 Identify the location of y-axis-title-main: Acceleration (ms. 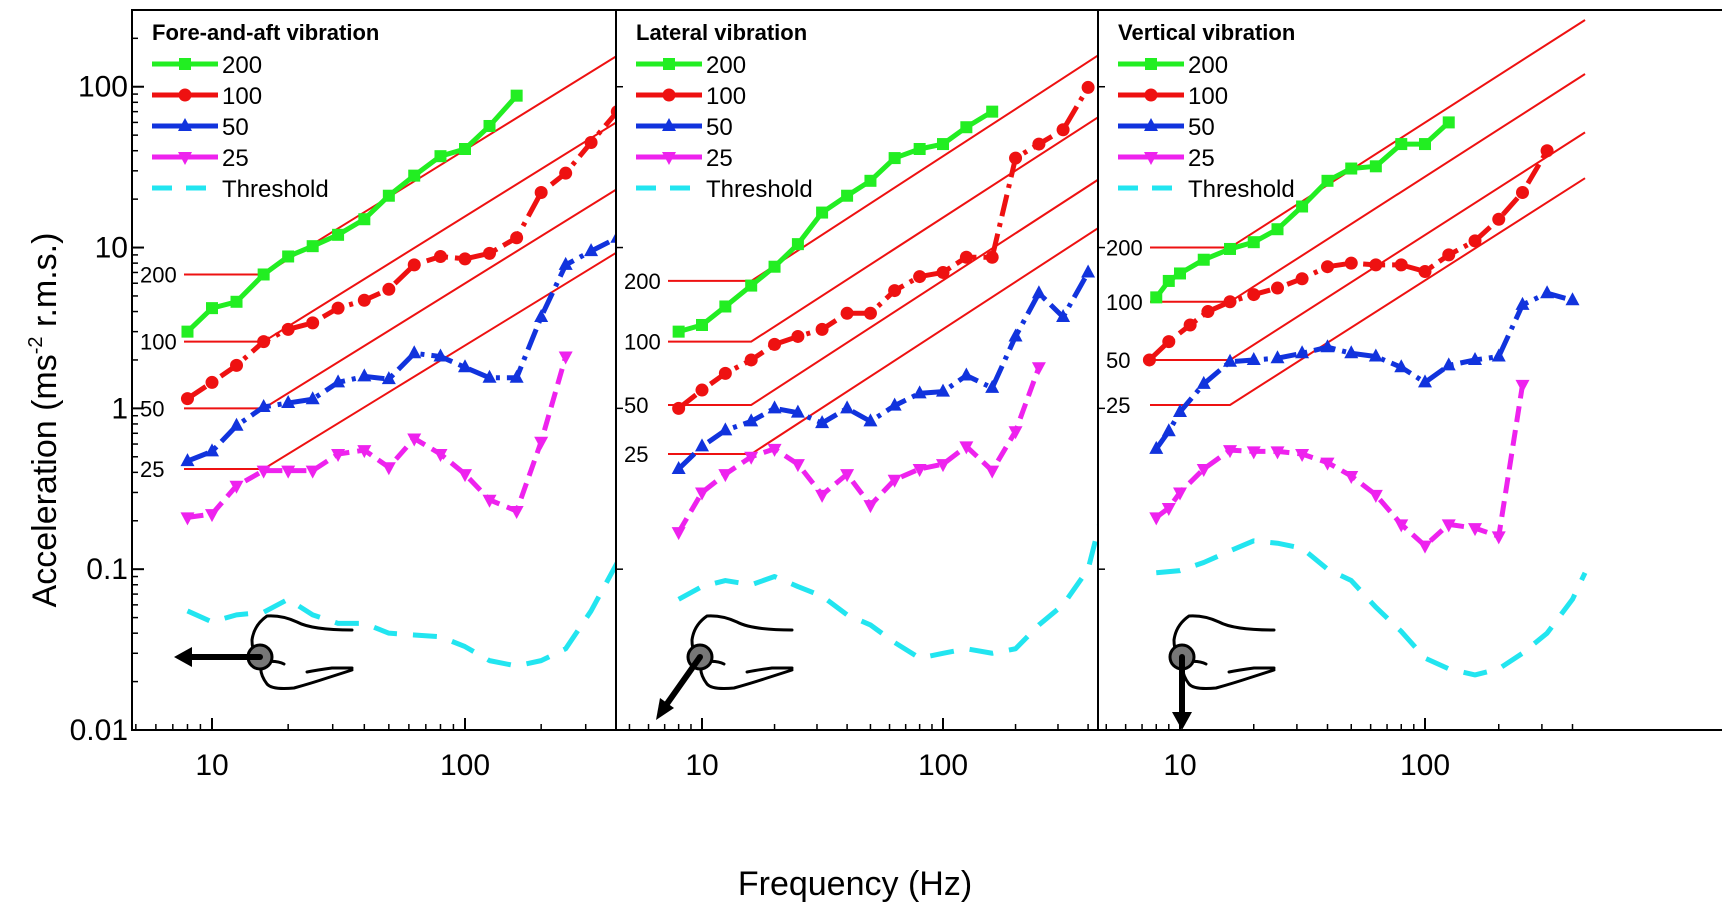
(45, 480).